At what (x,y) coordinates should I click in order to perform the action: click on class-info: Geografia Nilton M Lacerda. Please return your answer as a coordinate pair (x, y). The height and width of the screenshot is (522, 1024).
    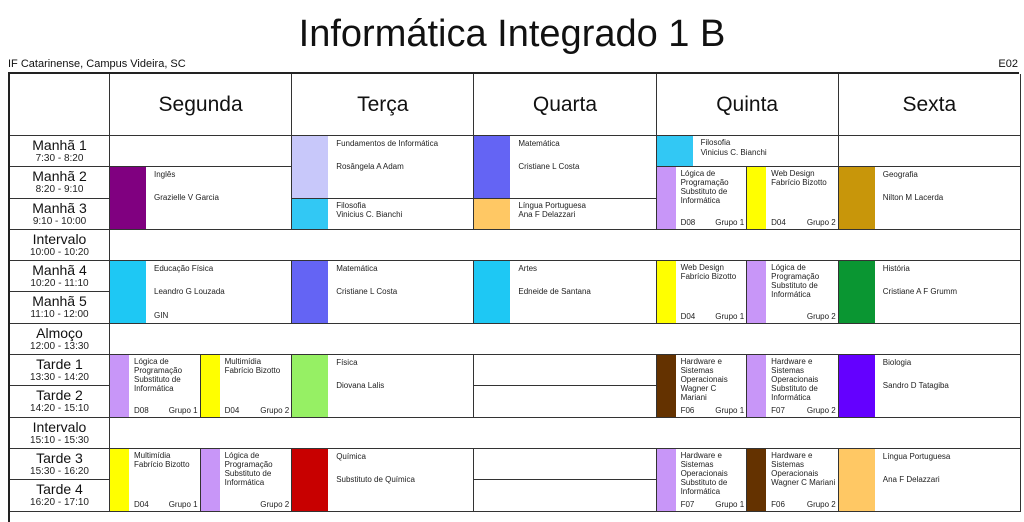
    Looking at the image, I should click on (950, 198).